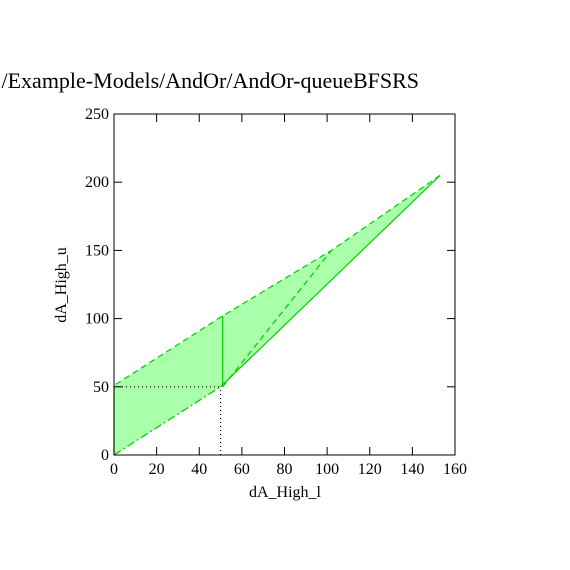  Describe the element at coordinates (285, 469) in the screenshot. I see `x-tick-label: 80` at that location.